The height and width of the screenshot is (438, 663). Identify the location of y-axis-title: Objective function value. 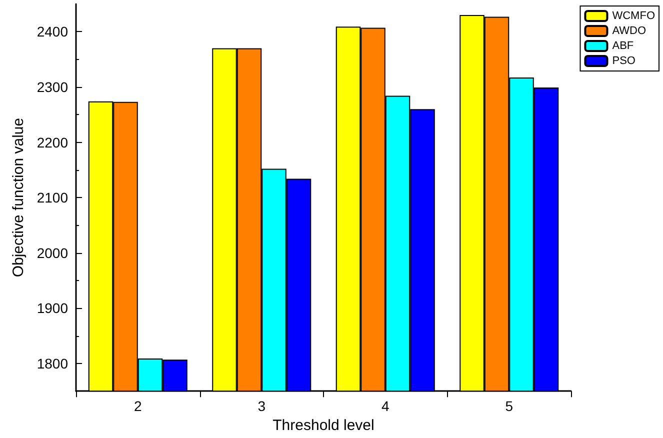
(18, 198).